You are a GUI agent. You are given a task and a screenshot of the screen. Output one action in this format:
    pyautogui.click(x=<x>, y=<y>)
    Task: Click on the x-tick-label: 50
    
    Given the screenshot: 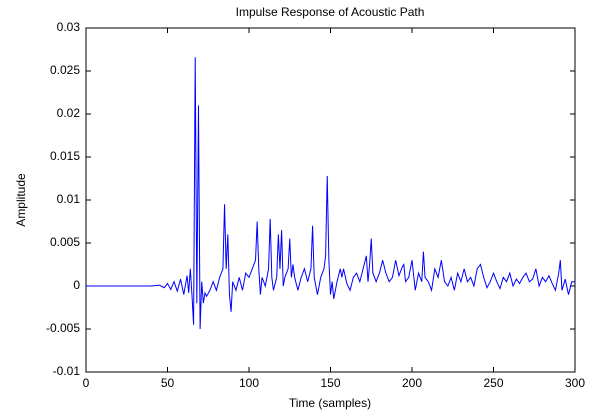 What is the action you would take?
    pyautogui.click(x=168, y=383)
    